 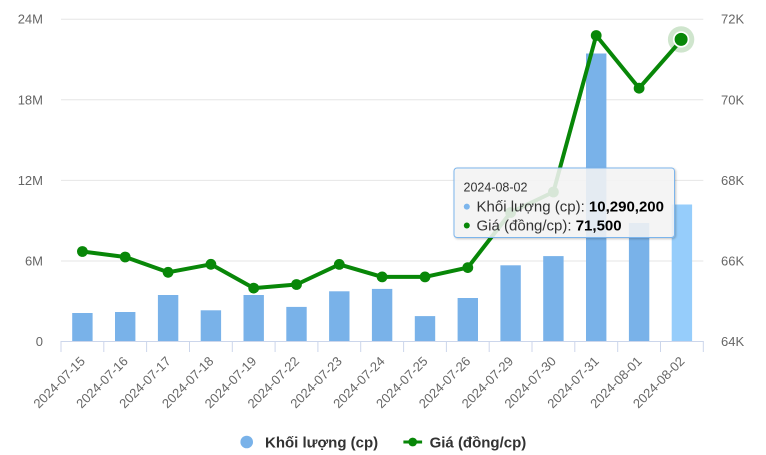 I want to click on svg-text: Khối lượng (cp), so click(x=321, y=443).